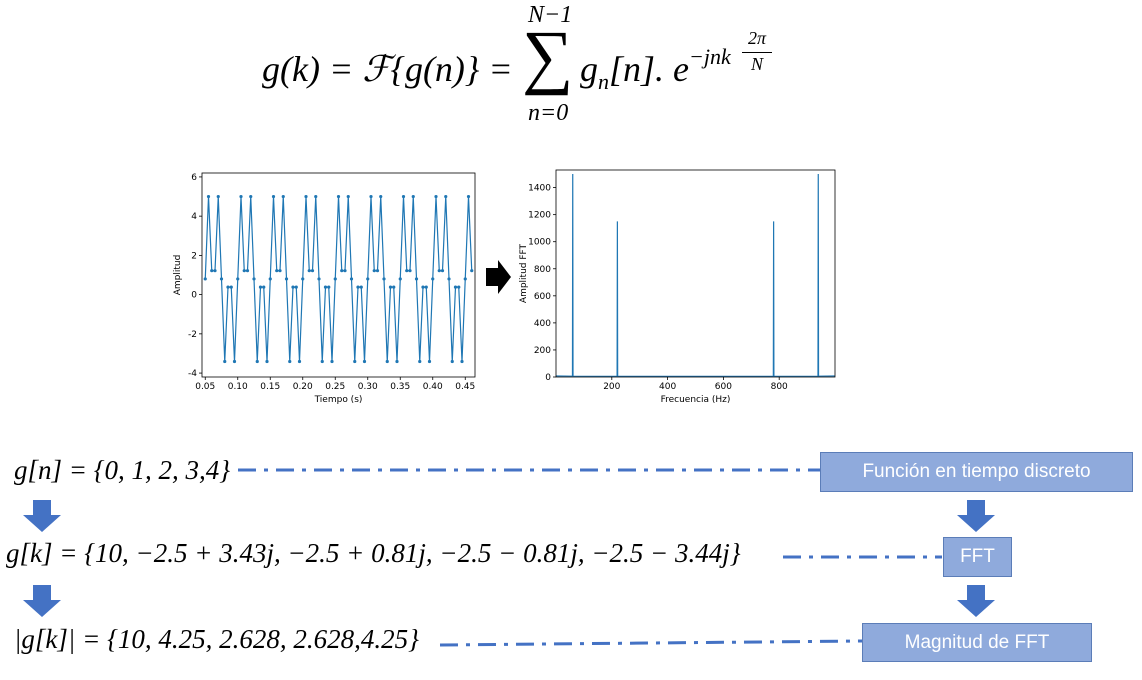 Image resolution: width=1142 pixels, height=680 pixels. I want to click on equation: g[n] = {0, 1, 2, 3,4}, so click(122, 470).